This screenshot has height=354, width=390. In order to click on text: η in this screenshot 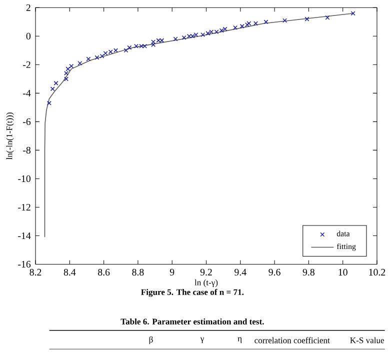, I will do `click(240, 340)`.